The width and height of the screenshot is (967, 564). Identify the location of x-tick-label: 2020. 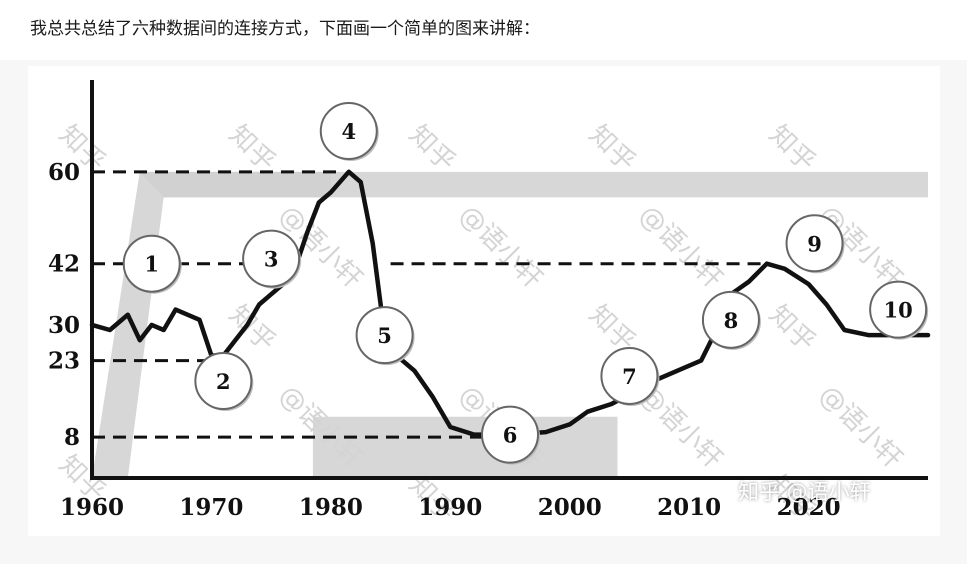
(809, 507).